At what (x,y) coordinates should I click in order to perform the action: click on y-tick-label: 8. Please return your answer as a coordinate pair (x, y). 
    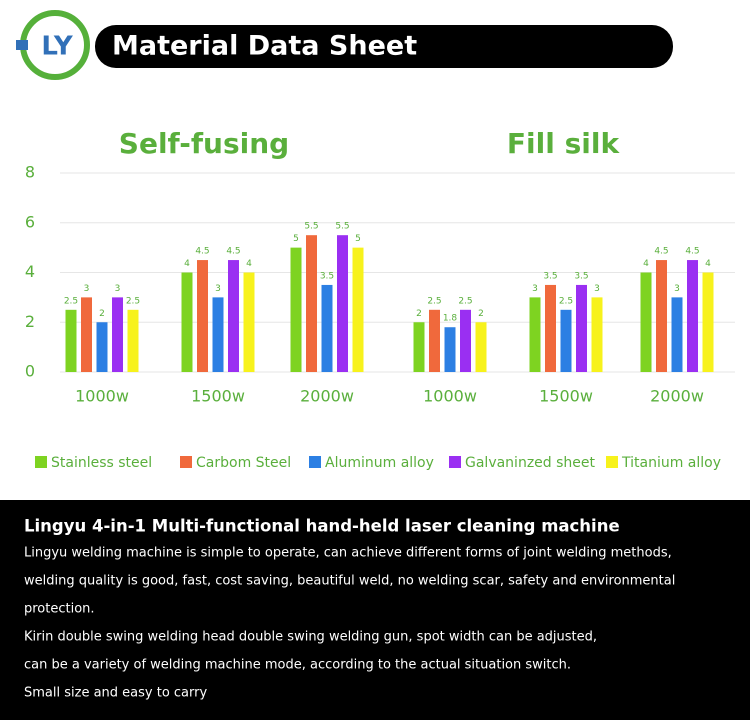
    Looking at the image, I should click on (30, 172).